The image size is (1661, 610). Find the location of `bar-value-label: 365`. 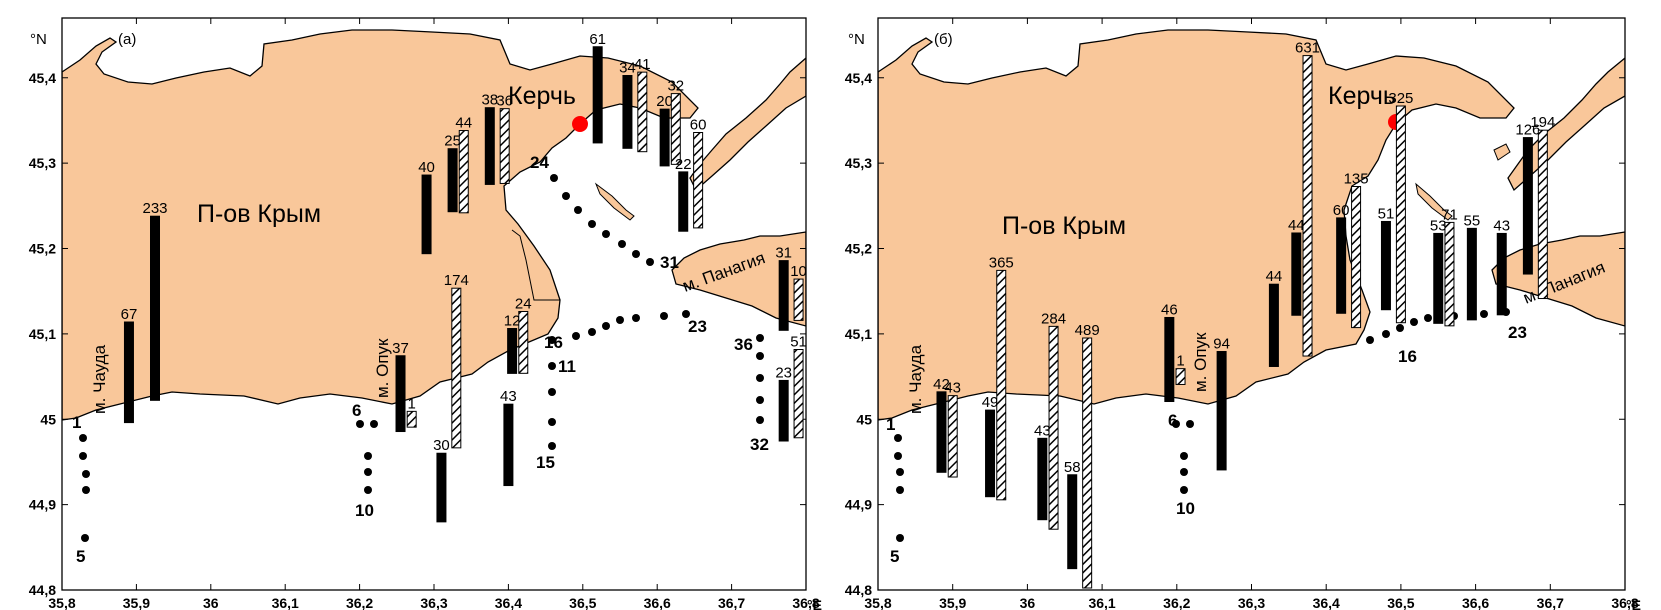

bar-value-label: 365 is located at coordinates (1001, 262).